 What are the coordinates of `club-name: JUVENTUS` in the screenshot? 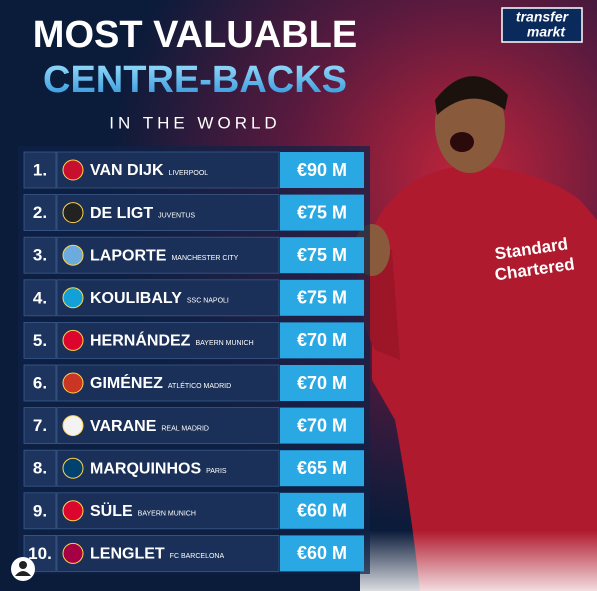 It's located at (176, 215).